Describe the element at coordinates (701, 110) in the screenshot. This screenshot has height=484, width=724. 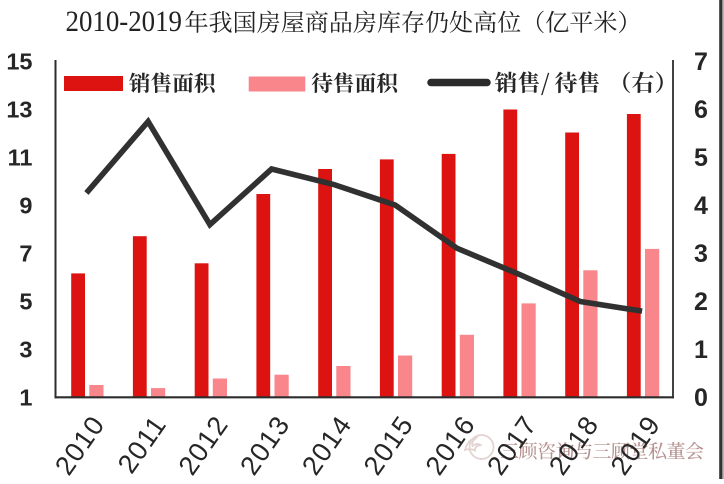
I see `svg-text: 6` at that location.